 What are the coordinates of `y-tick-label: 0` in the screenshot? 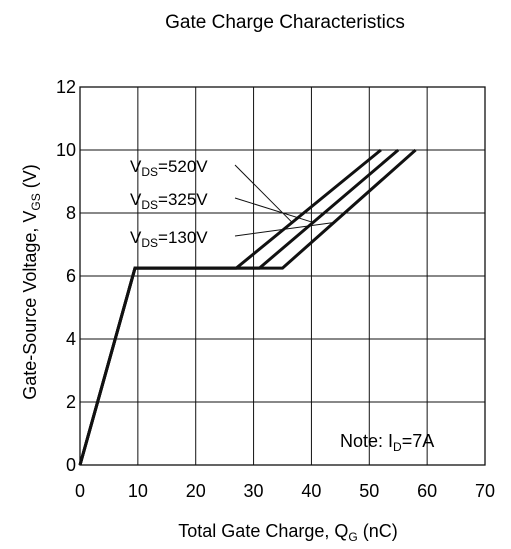 It's located at (71, 465).